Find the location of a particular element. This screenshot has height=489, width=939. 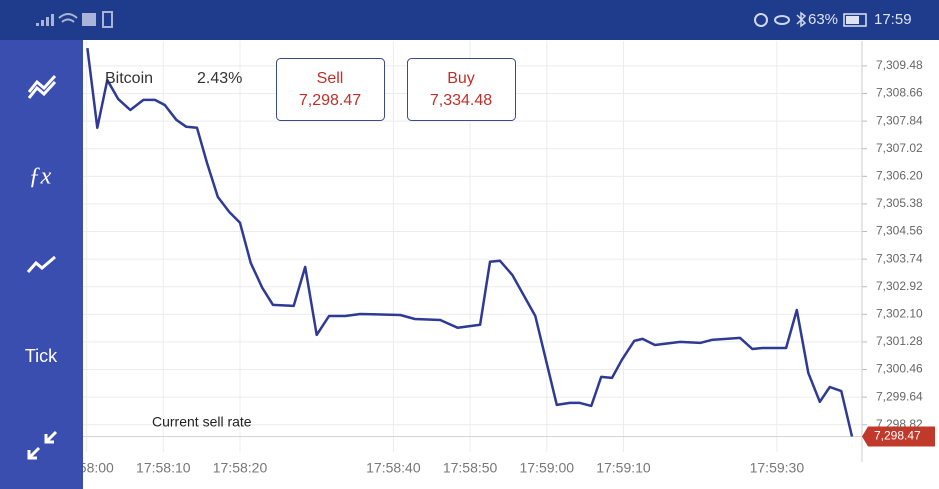

x-tick-label: 17:59:10 is located at coordinates (623, 468).